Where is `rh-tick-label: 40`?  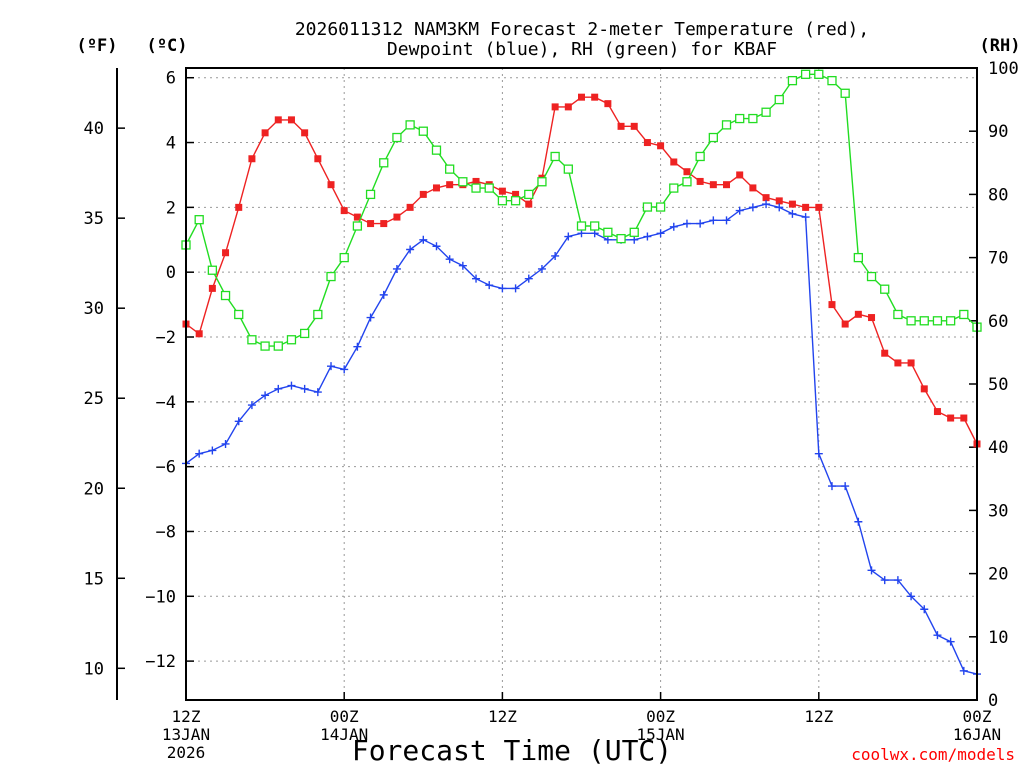 rh-tick-label: 40 is located at coordinates (998, 448).